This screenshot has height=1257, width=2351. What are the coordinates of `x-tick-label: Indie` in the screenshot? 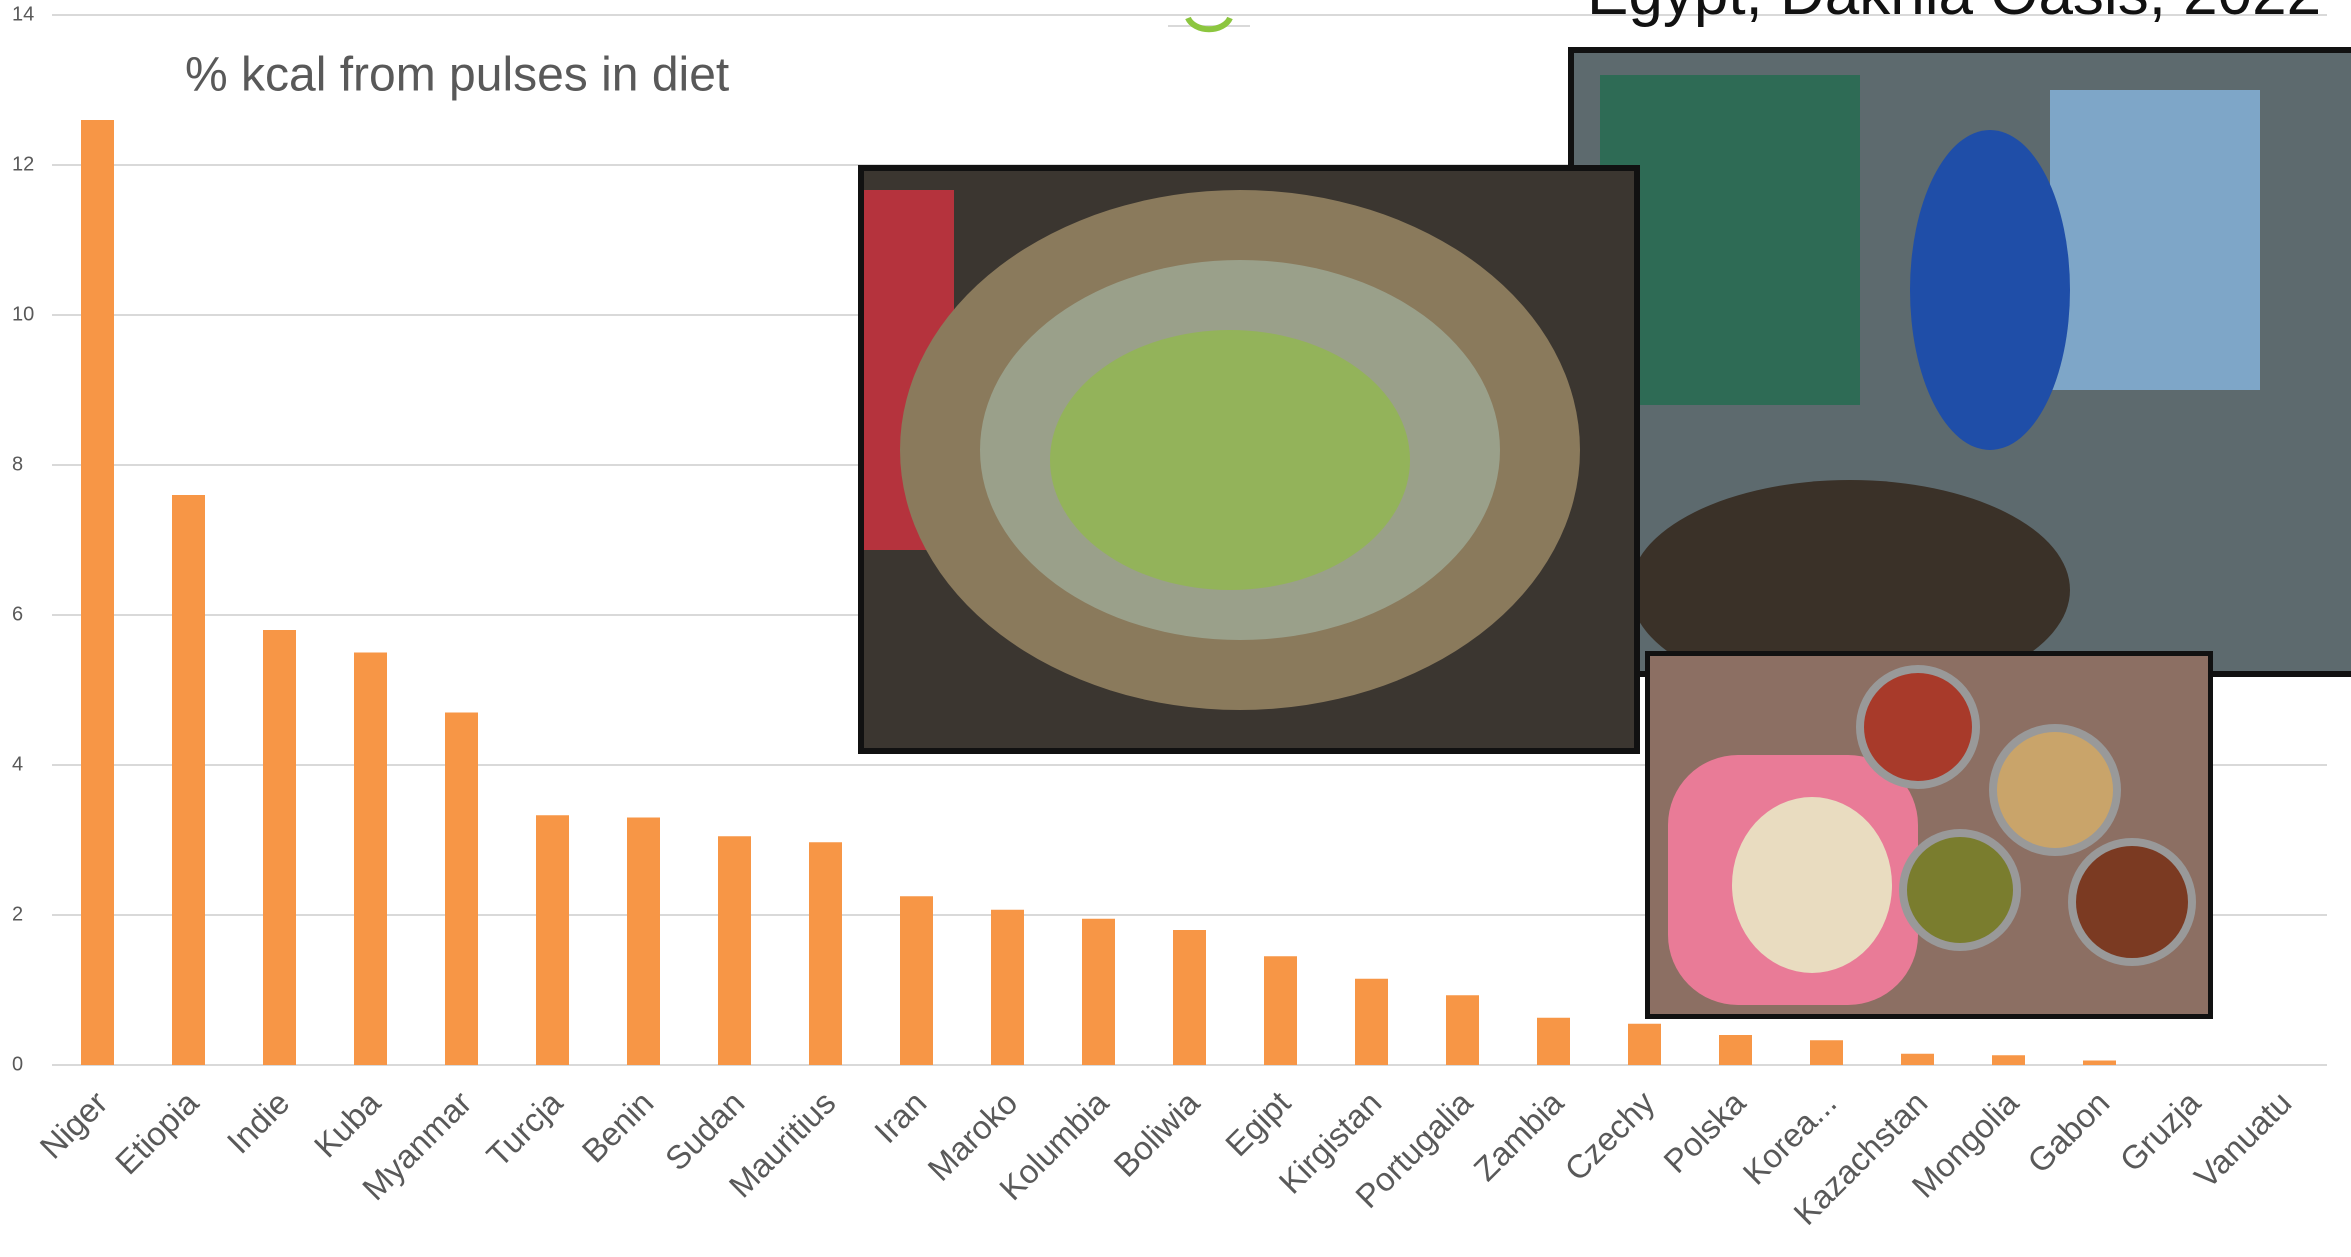 It's located at (258, 1122).